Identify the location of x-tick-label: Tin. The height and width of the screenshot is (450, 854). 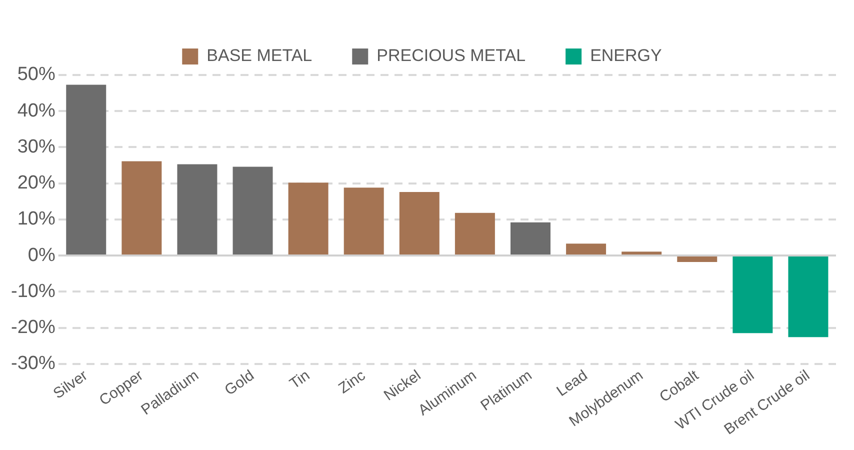
(299, 379).